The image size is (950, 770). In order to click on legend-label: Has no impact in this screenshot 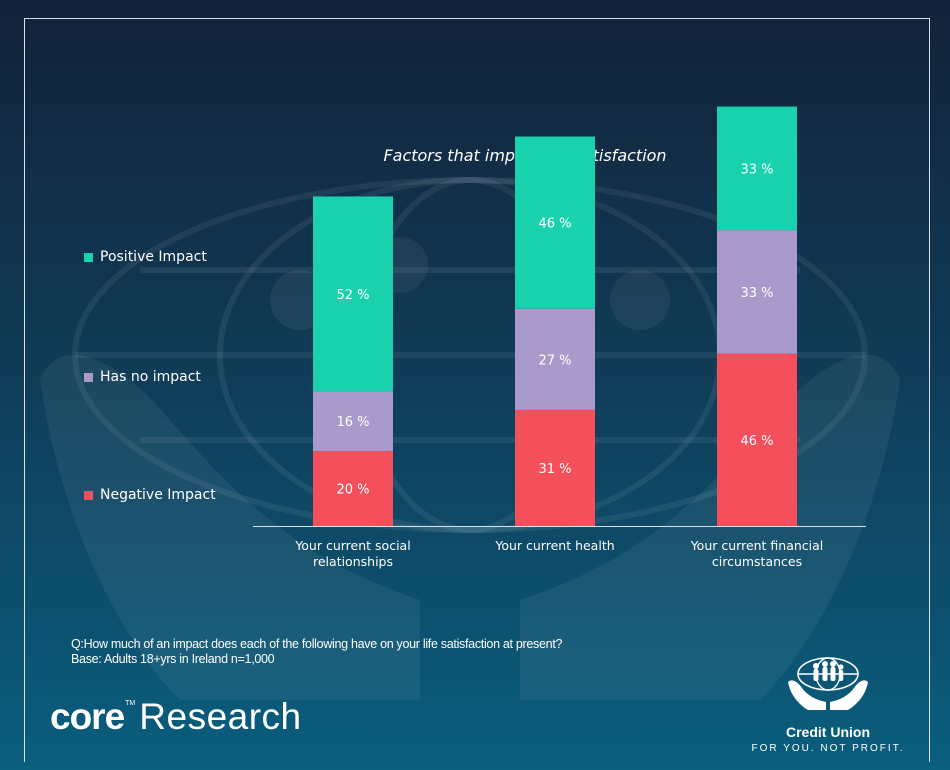, I will do `click(150, 377)`.